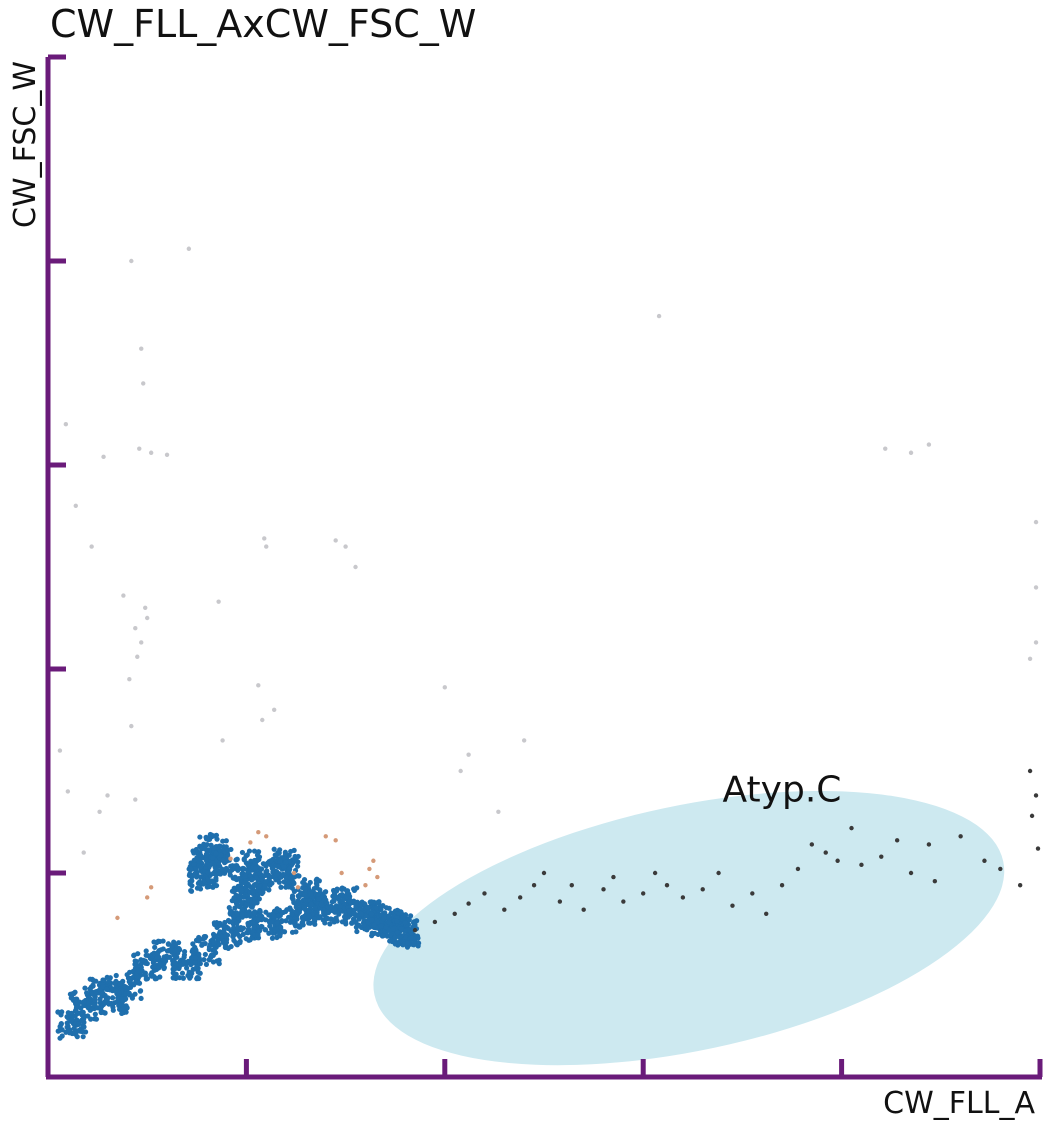 Image resolution: width=1043 pixels, height=1126 pixels. What do you see at coordinates (25, 144) in the screenshot?
I see `y-axis-label: CW_FSC_W` at bounding box center [25, 144].